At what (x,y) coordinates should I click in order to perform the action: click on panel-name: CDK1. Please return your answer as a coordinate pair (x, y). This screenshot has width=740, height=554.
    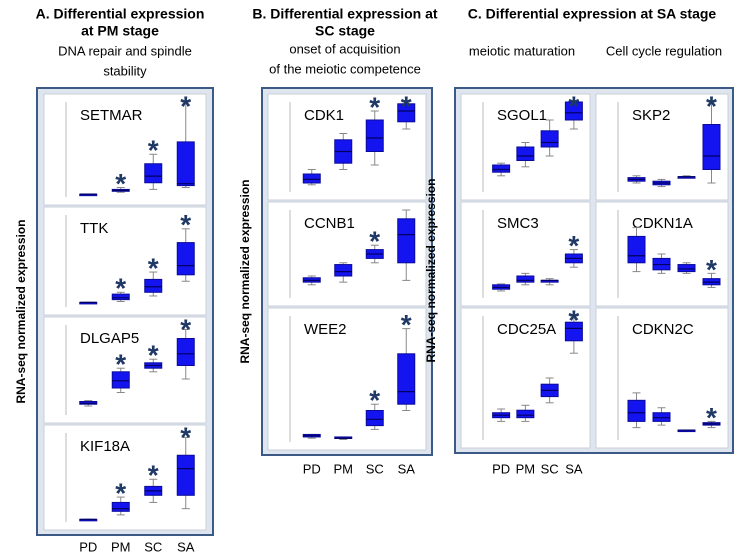
    Looking at the image, I should click on (324, 115).